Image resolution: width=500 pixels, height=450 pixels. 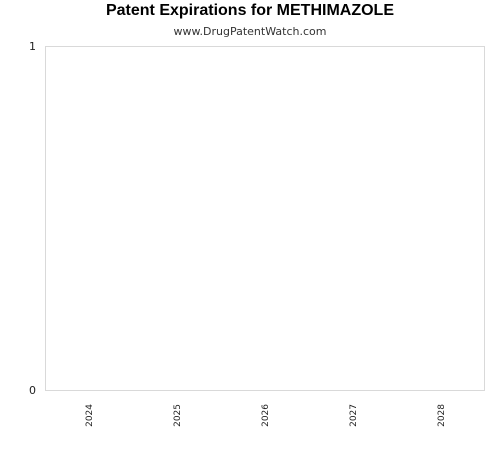 I want to click on x-tick-label-2026: 2026, so click(x=266, y=415).